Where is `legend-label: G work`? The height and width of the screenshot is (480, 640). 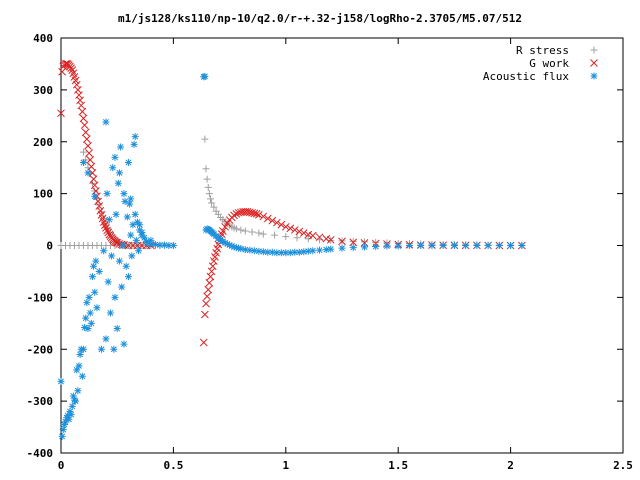
legend-label: G work is located at coordinates (549, 63).